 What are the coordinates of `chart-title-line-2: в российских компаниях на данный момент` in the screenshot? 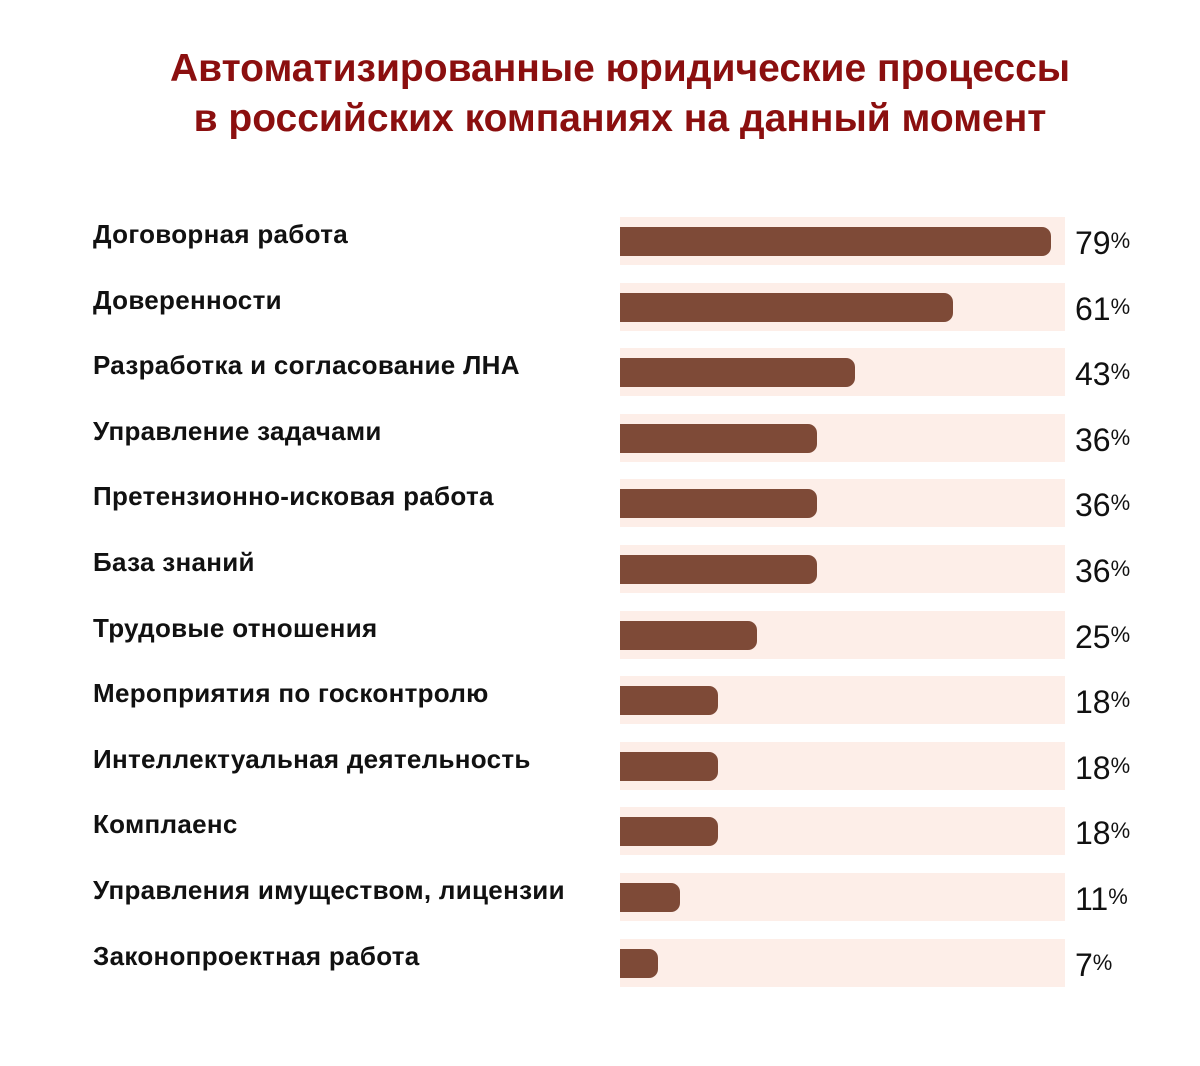 It's located at (620, 118).